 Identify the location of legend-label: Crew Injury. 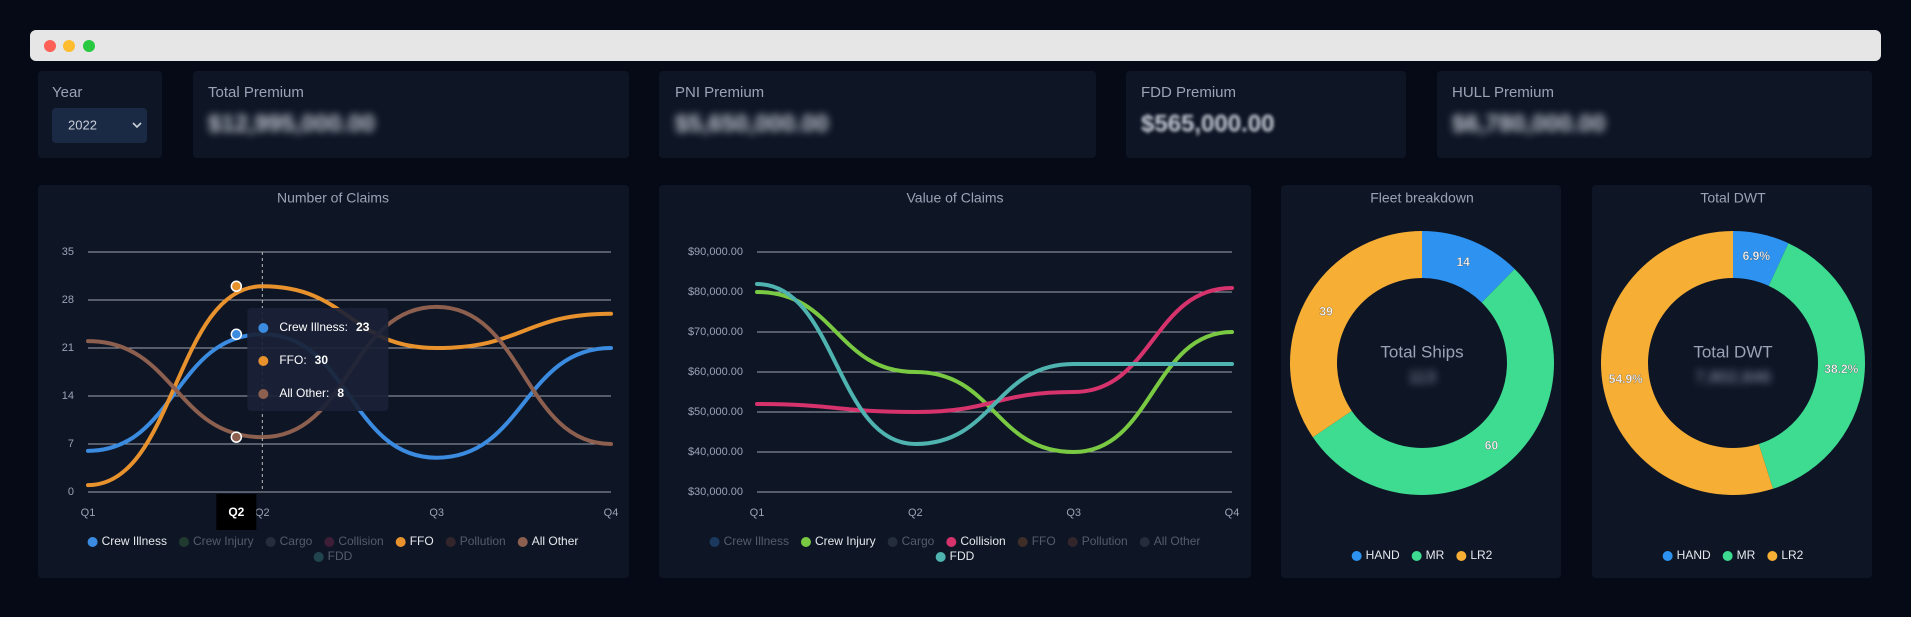
(223, 541).